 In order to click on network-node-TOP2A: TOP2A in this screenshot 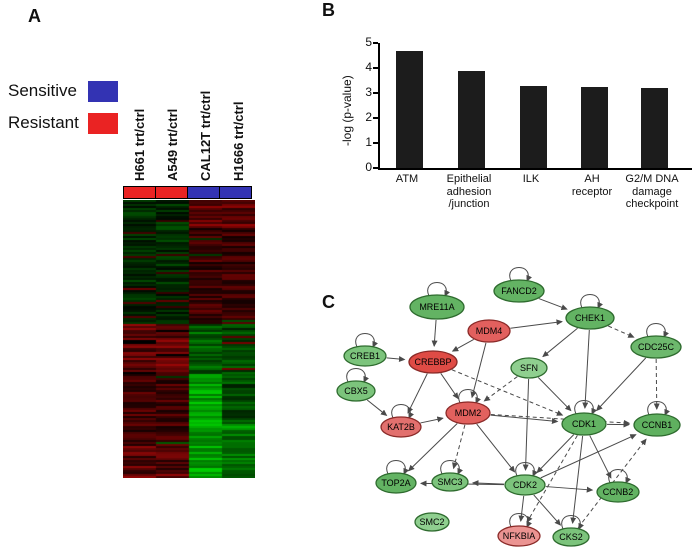, I will do `click(396, 483)`.